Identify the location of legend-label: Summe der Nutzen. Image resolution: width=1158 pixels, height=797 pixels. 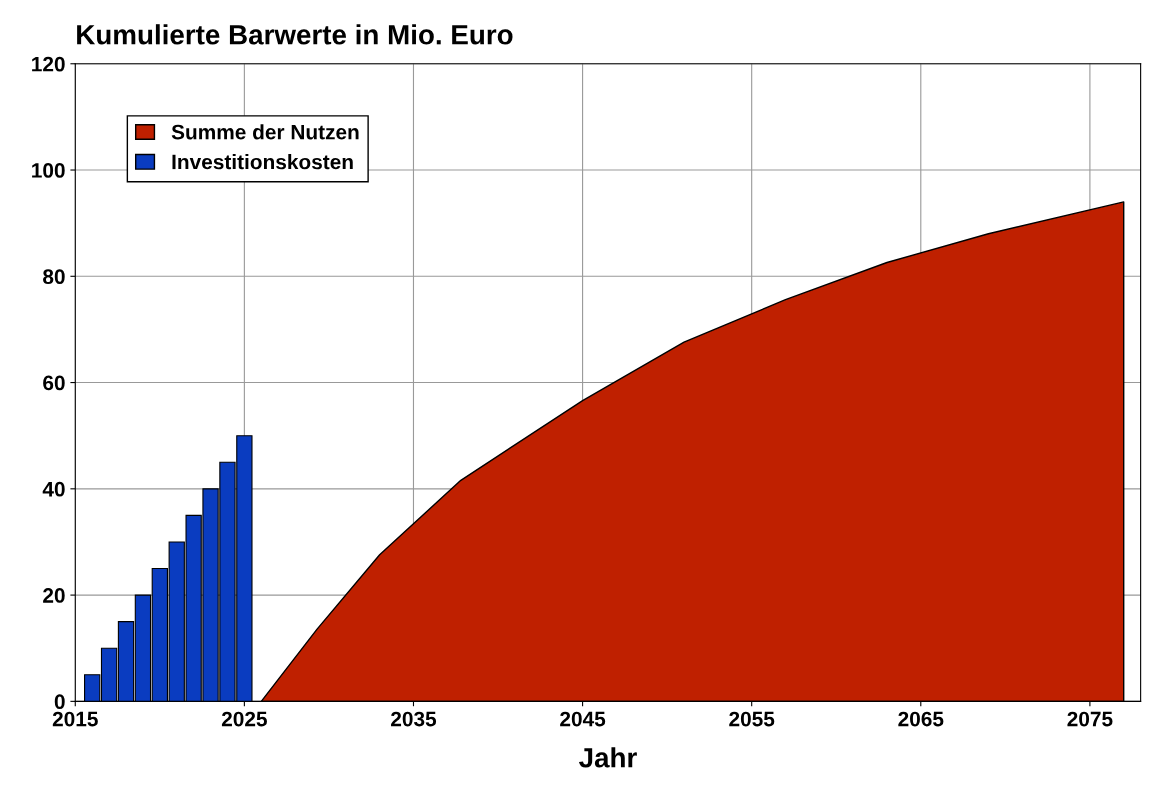
(265, 132).